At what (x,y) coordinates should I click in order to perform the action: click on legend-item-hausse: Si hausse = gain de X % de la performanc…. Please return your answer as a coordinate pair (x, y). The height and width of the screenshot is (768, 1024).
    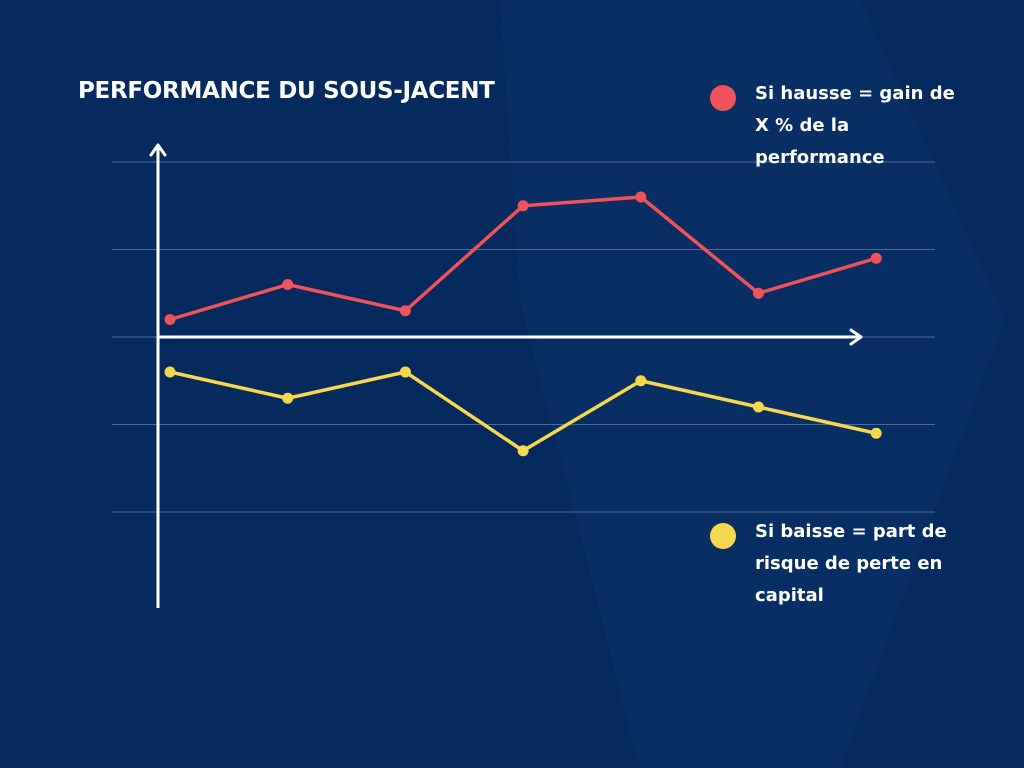
    Looking at the image, I should click on (832, 126).